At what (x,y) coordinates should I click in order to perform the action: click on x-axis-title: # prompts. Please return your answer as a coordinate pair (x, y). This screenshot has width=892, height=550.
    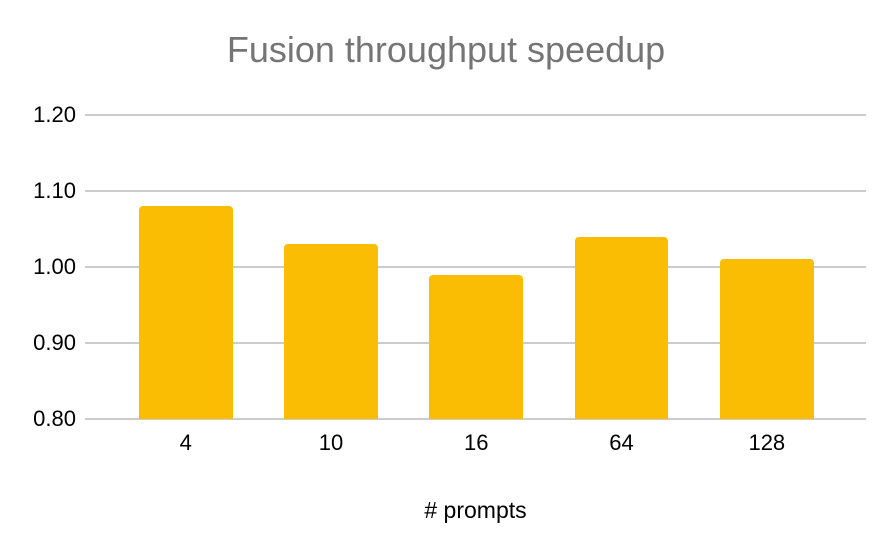
    Looking at the image, I should click on (475, 510).